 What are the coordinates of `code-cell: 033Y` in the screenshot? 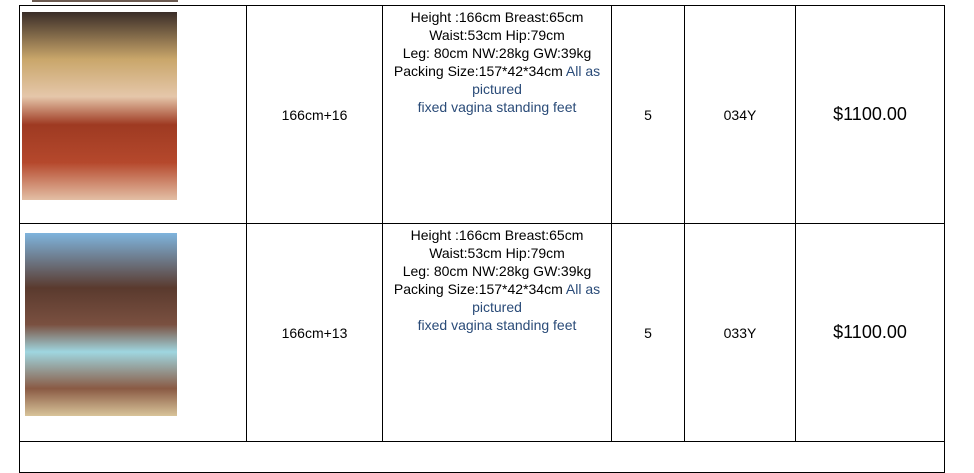 It's located at (740, 332).